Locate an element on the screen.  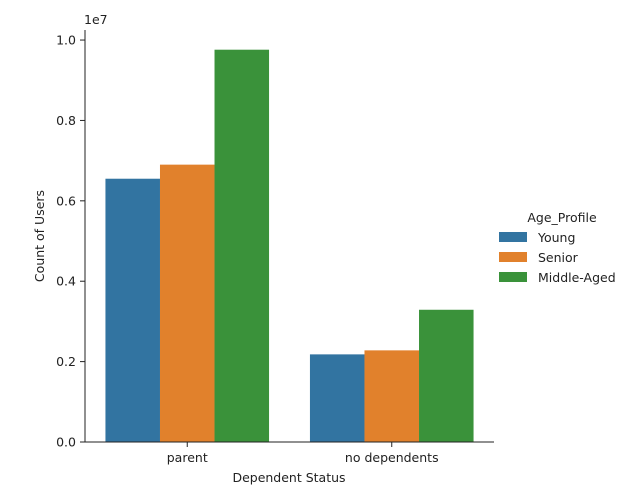
y-tick-label: 0.6 is located at coordinates (66, 200).